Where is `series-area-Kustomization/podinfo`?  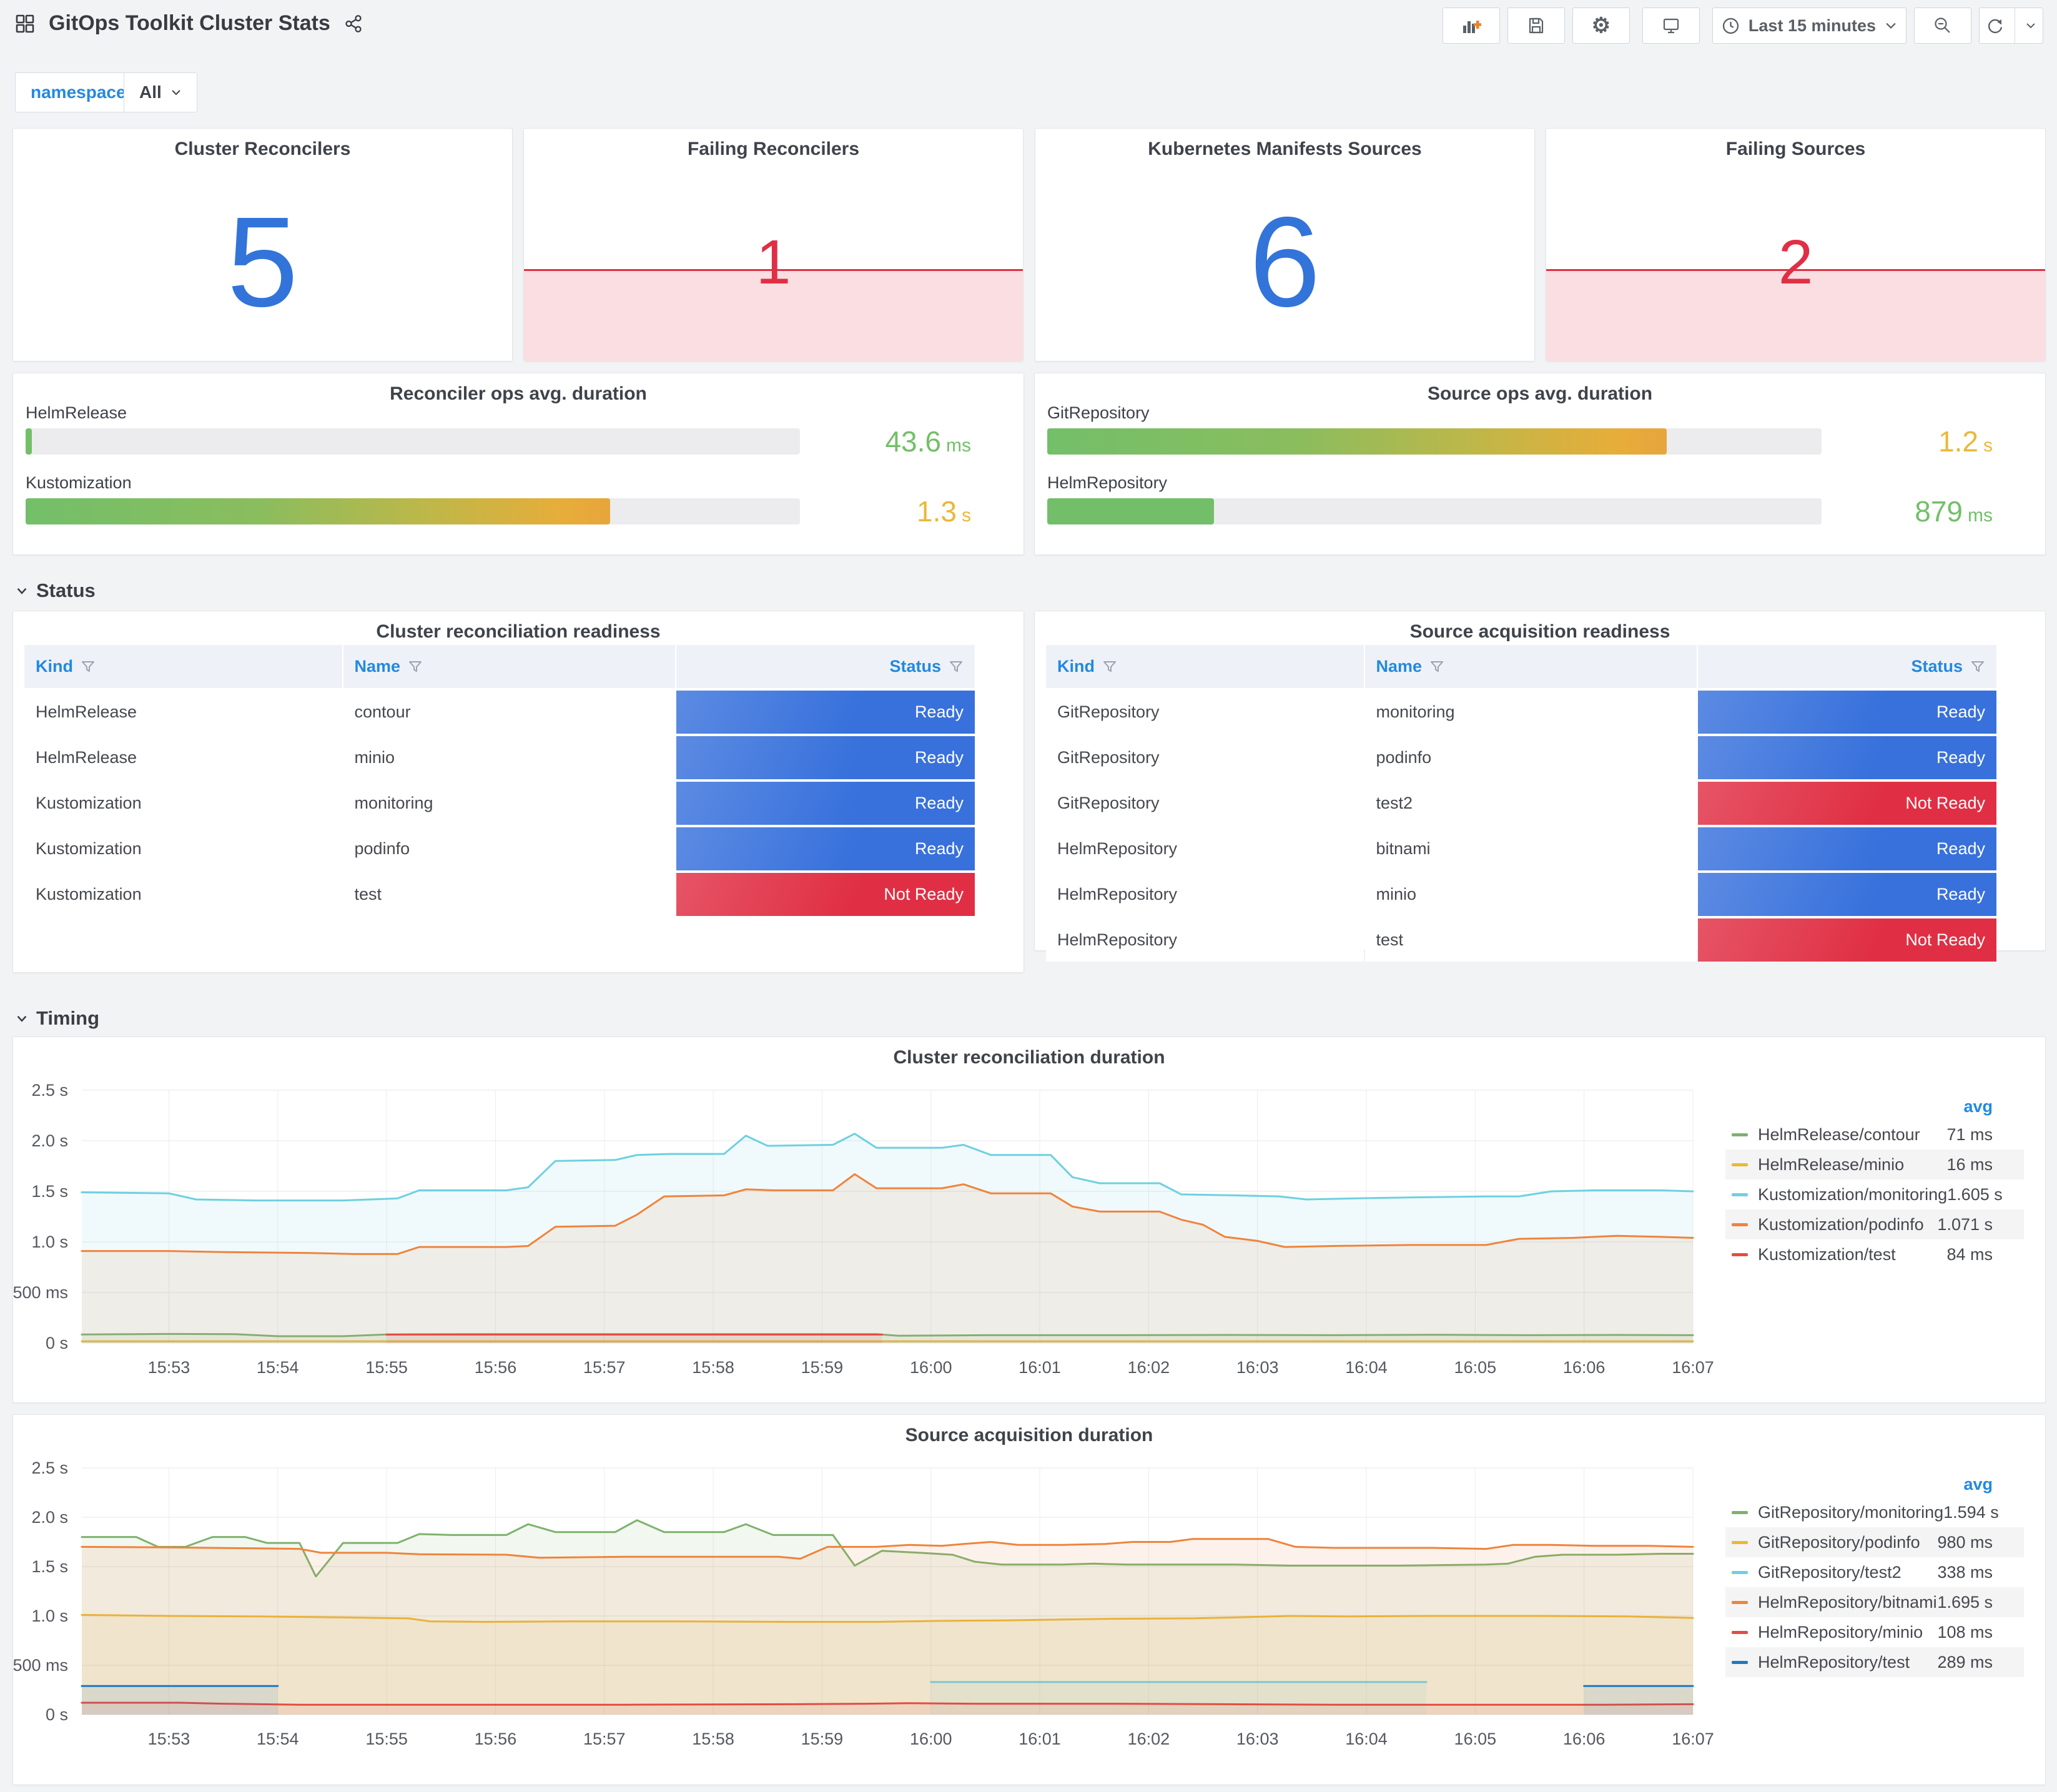
series-area-Kustomization/podinfo is located at coordinates (887, 1258).